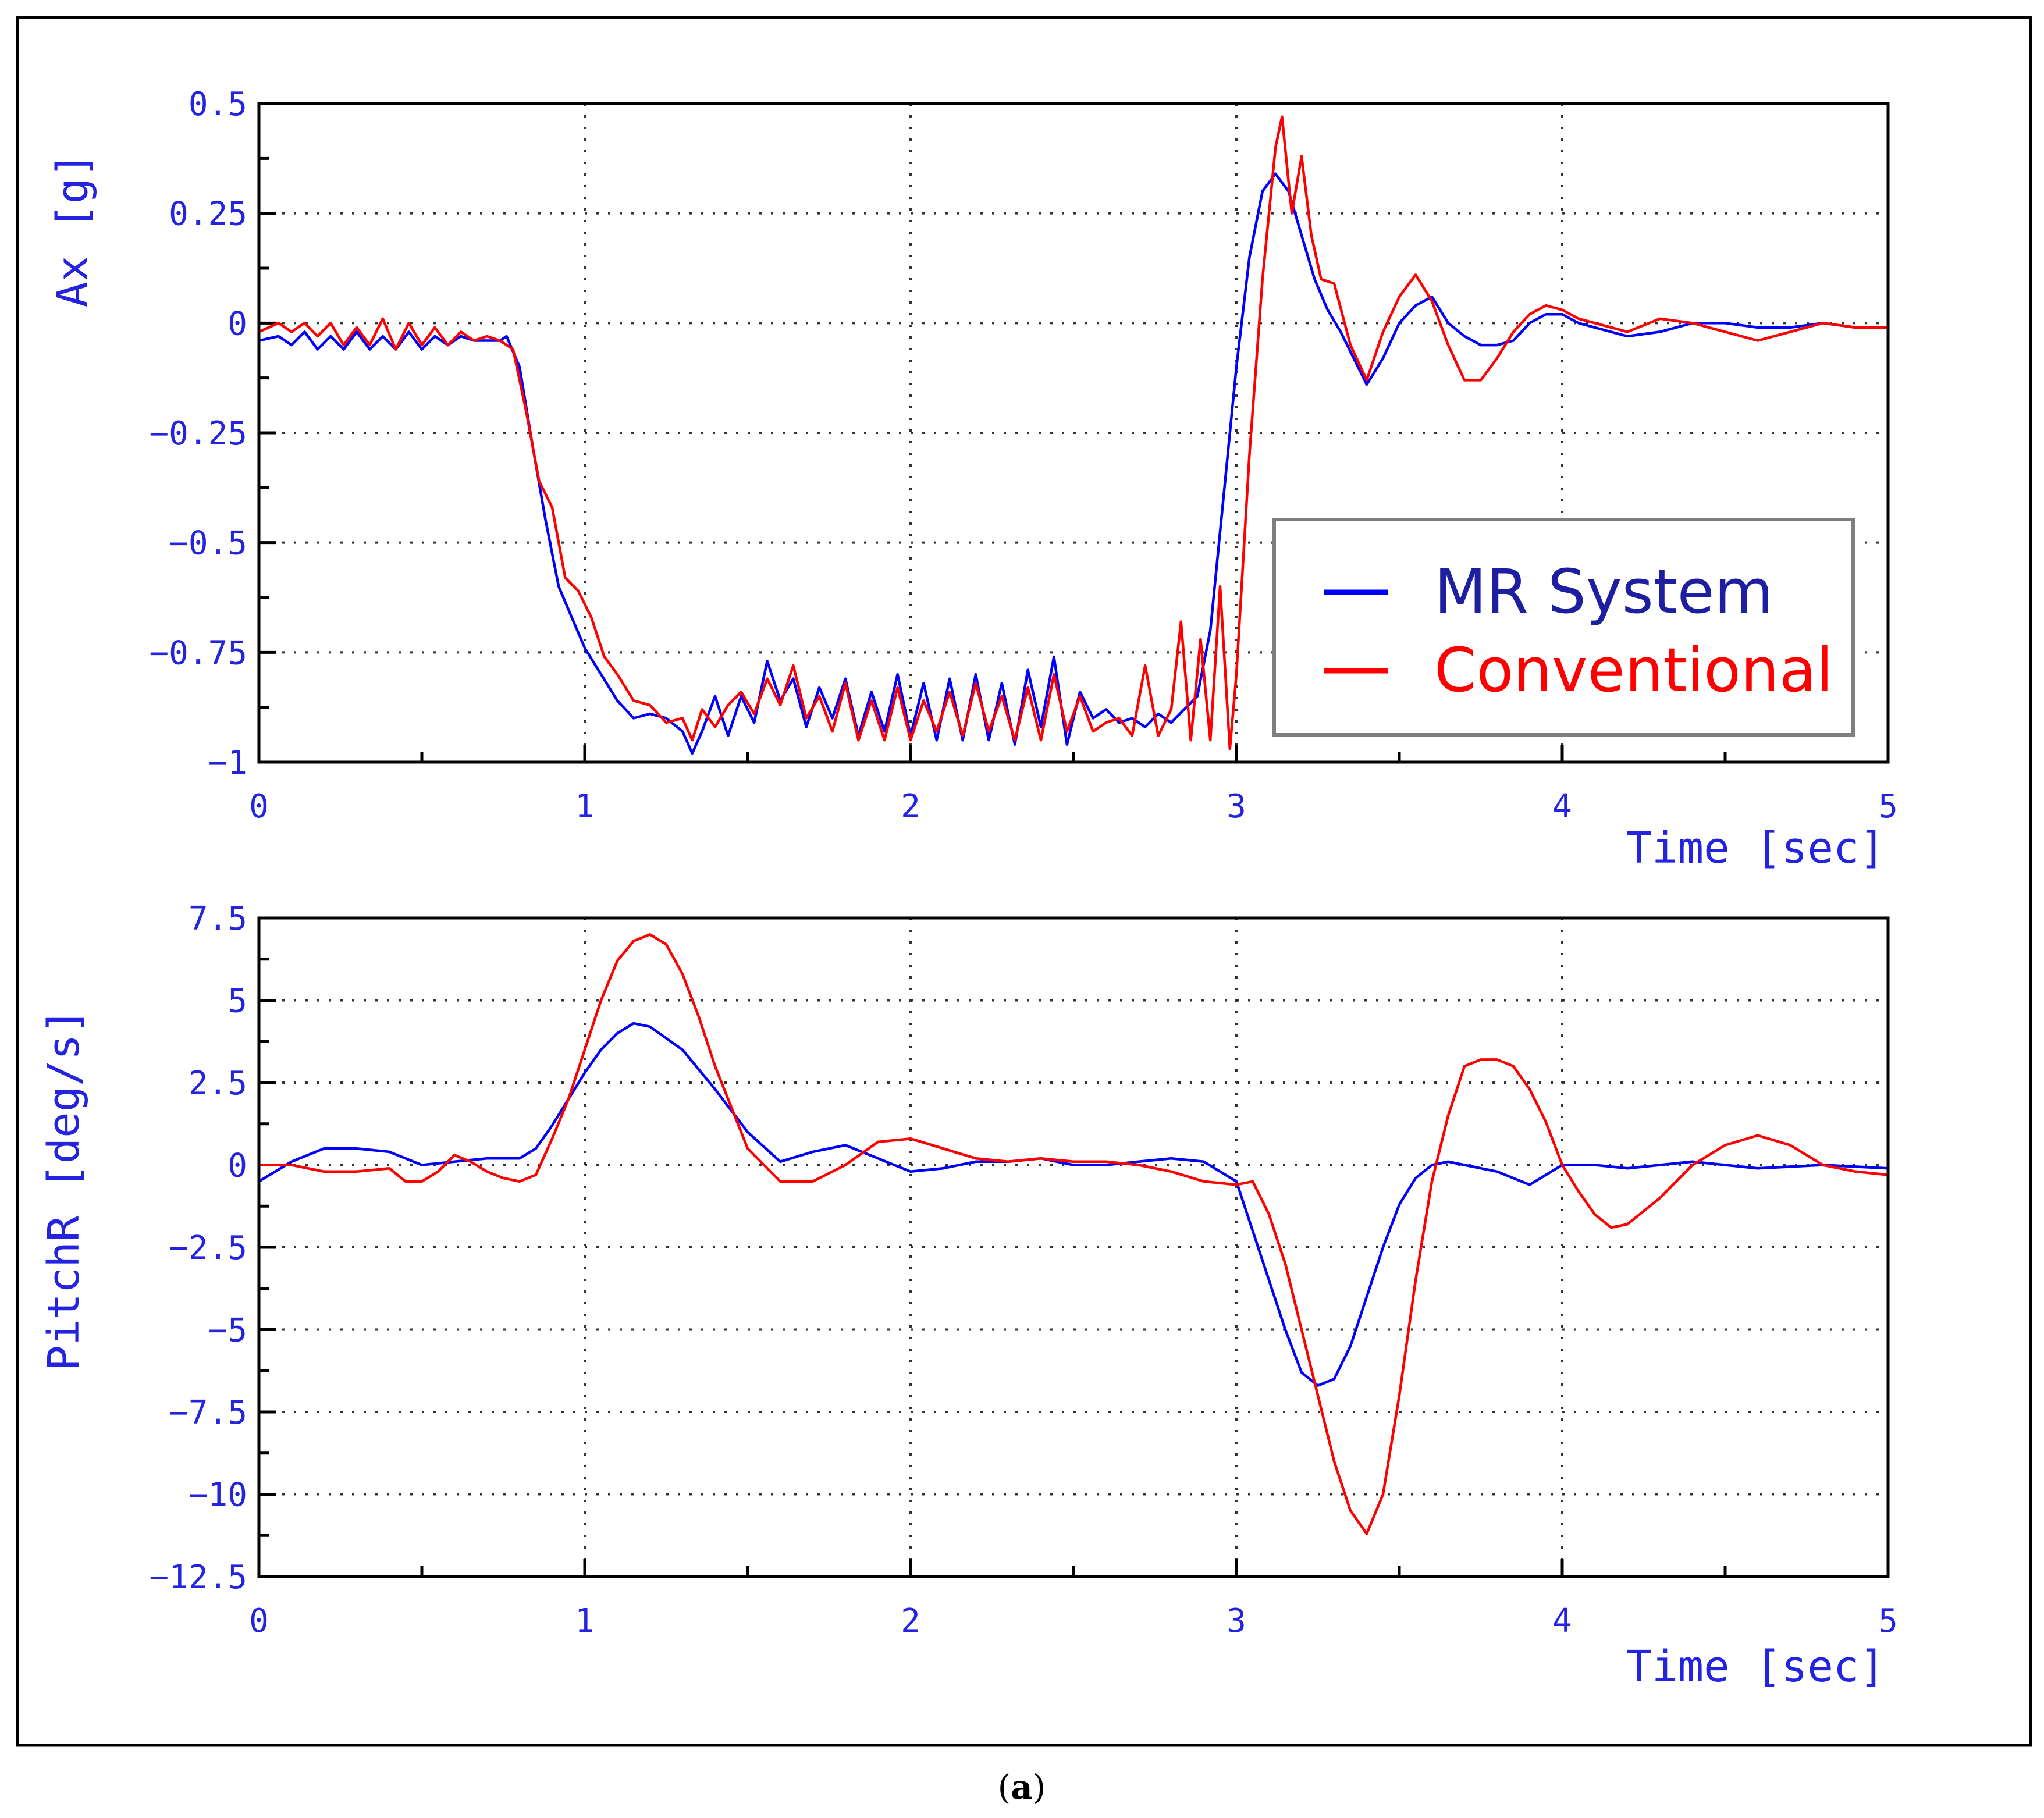  I want to click on acceleration-chart-y-tick-label: −0.25, so click(198, 434).